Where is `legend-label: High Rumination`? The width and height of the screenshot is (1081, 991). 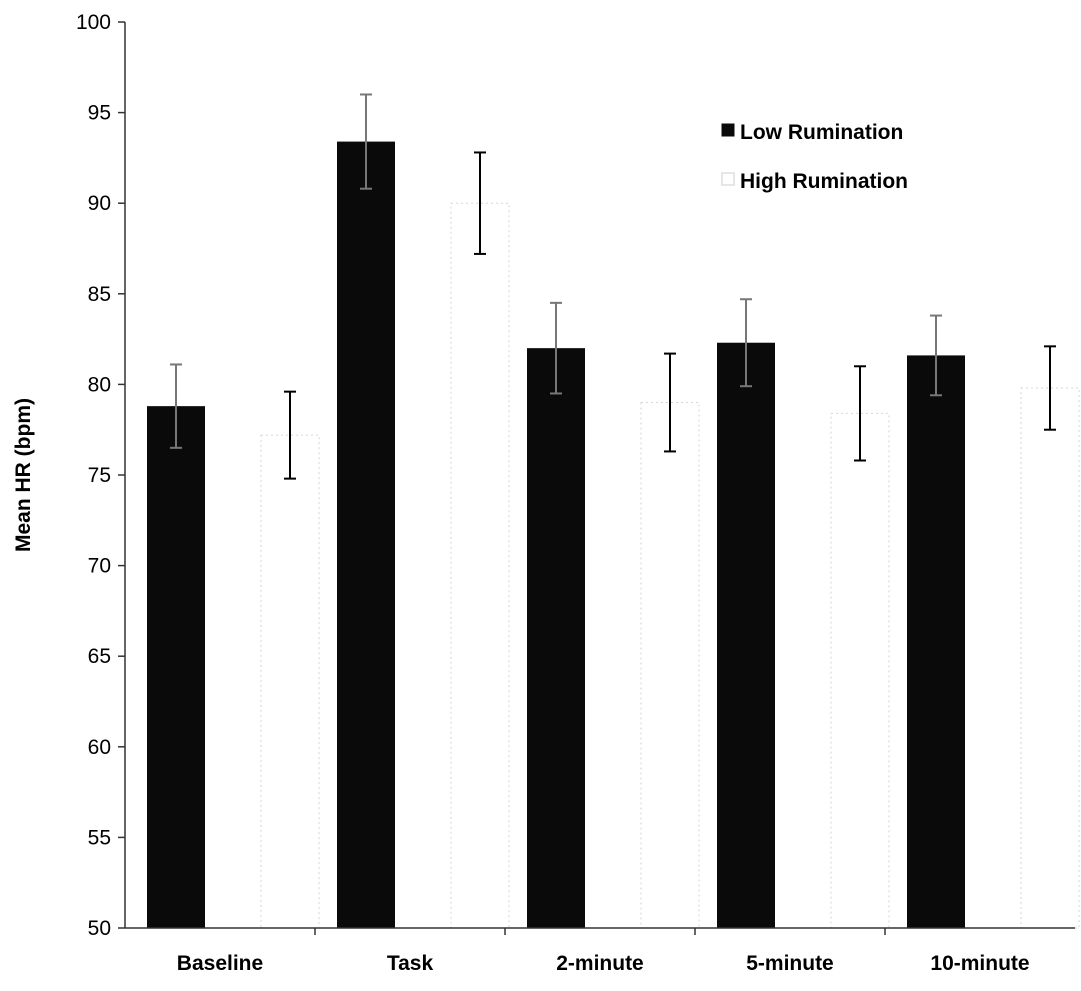
legend-label: High Rumination is located at coordinates (824, 181).